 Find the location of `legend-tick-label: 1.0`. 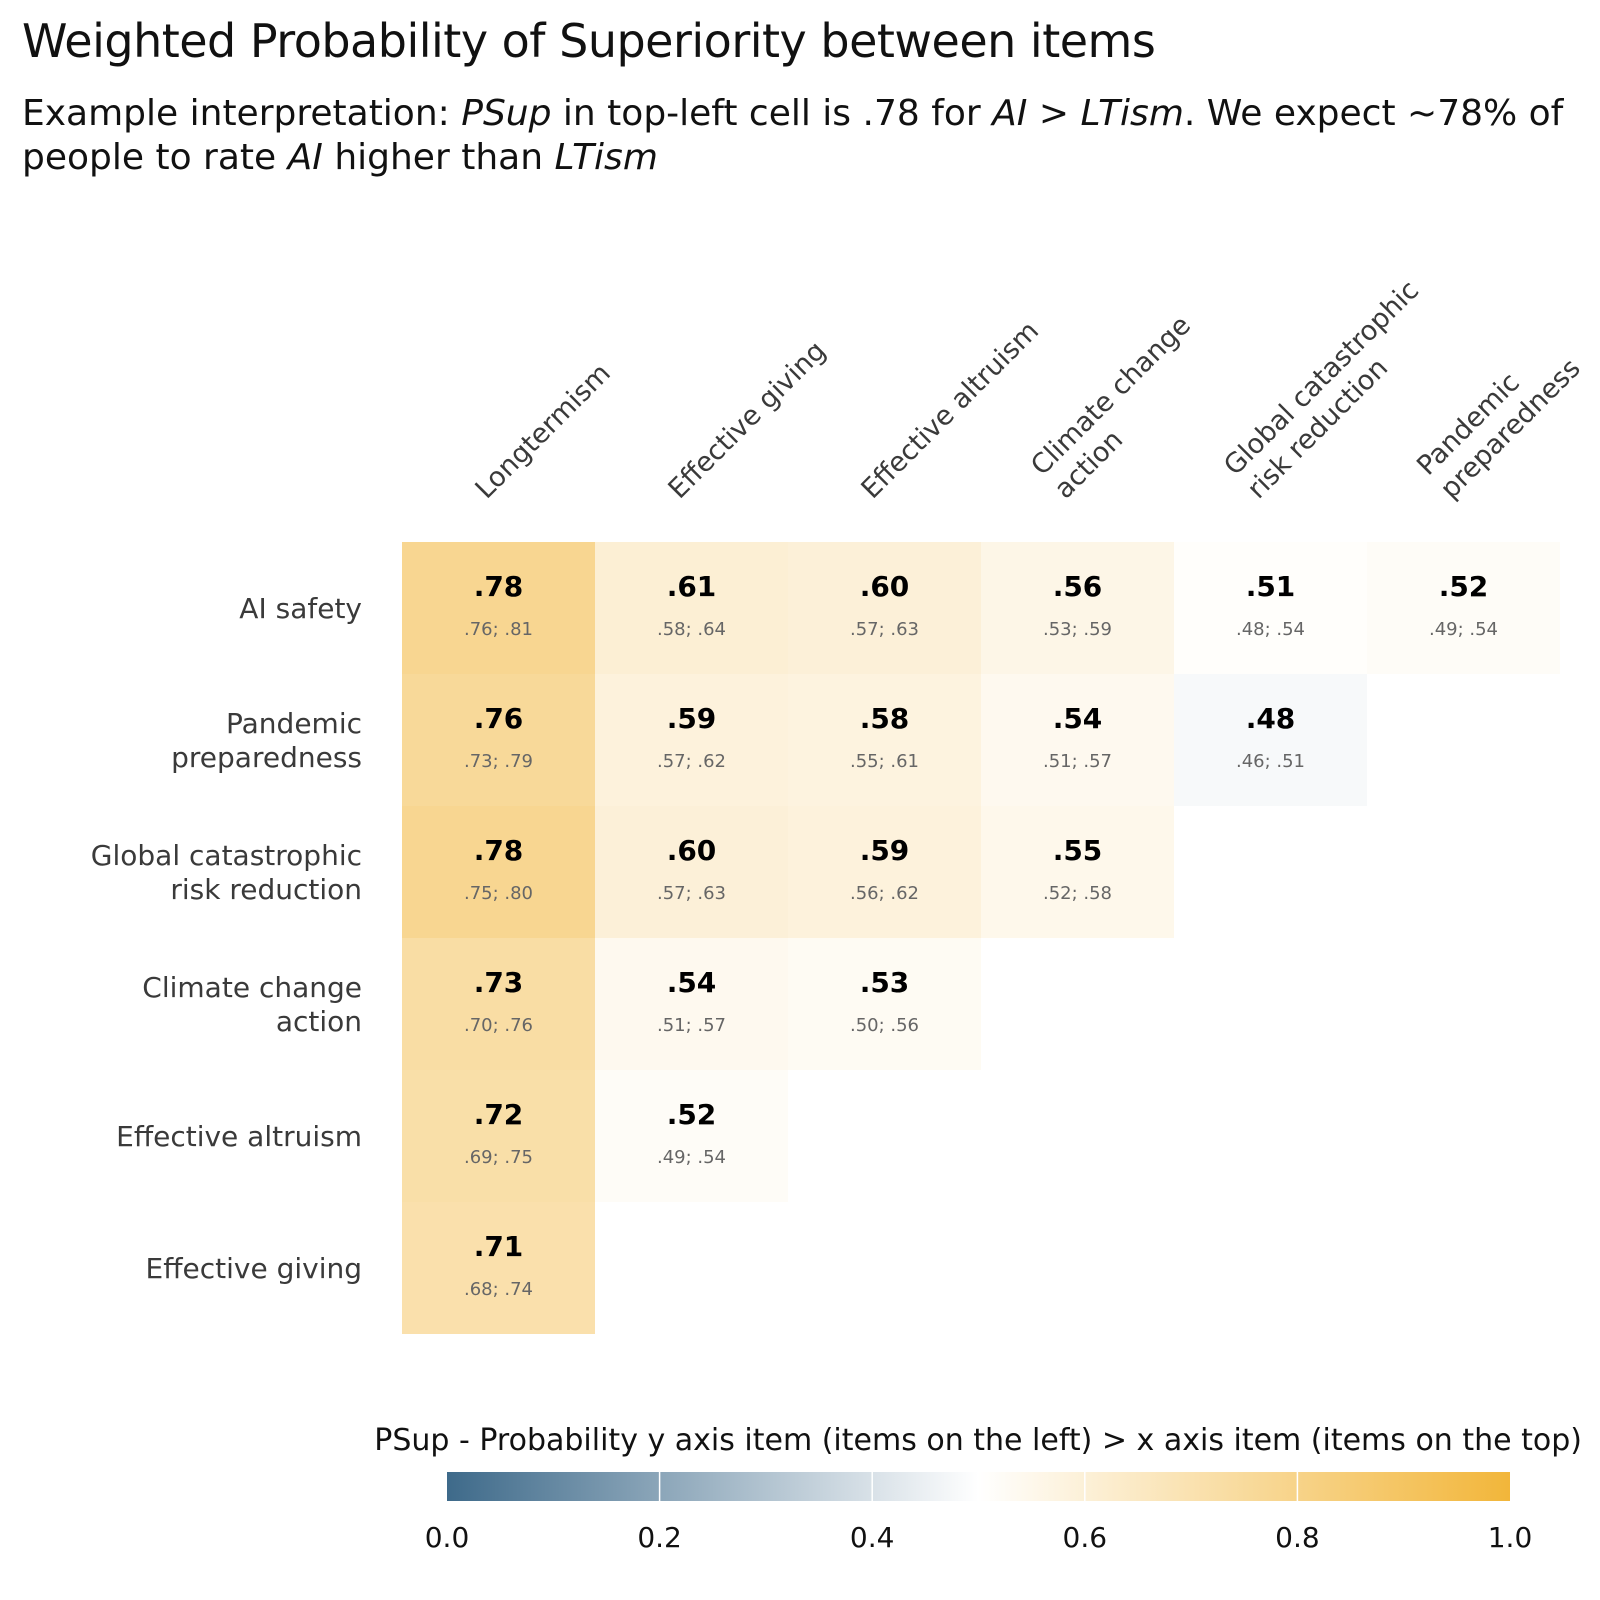

legend-tick-label: 1.0 is located at coordinates (1510, 1537).